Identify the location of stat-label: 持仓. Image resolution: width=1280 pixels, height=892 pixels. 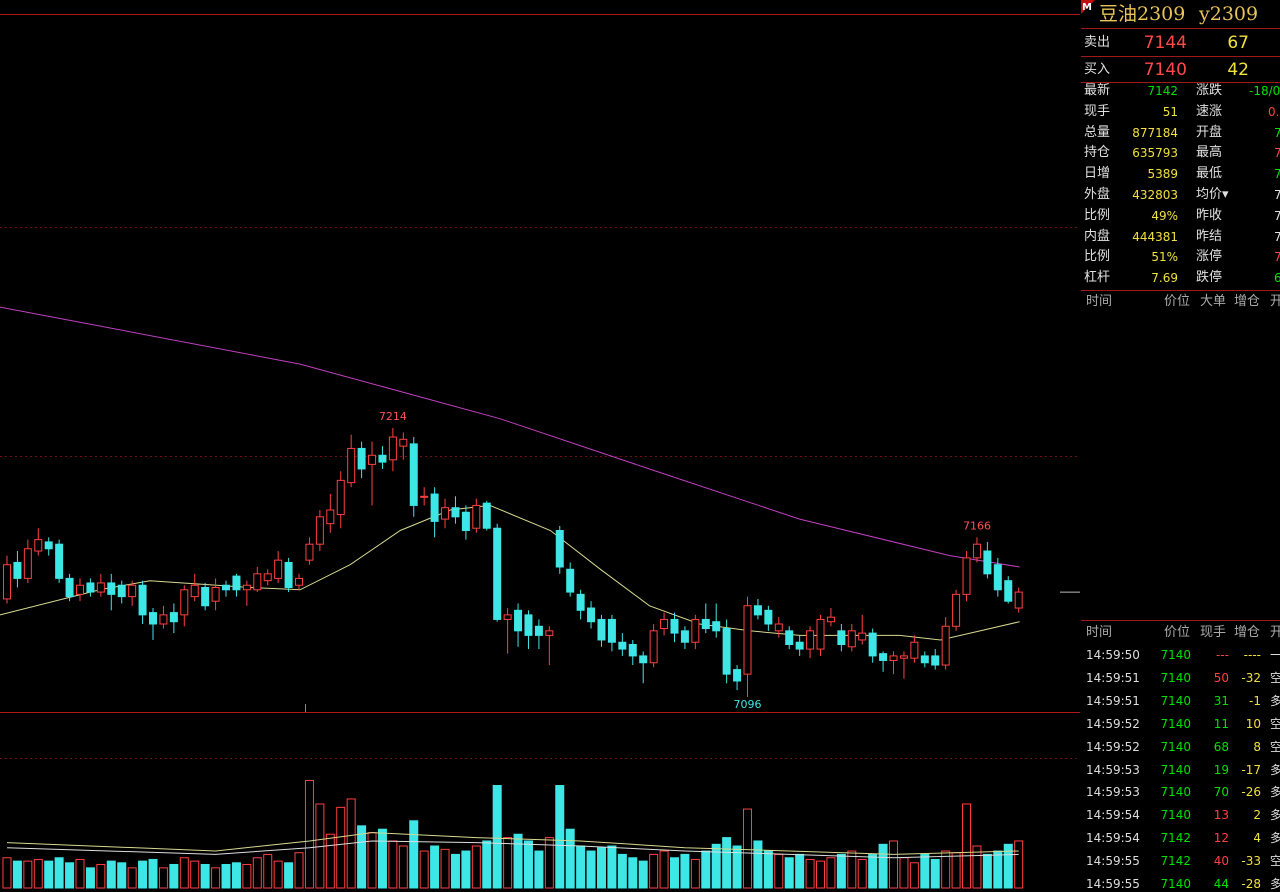
(1097, 153).